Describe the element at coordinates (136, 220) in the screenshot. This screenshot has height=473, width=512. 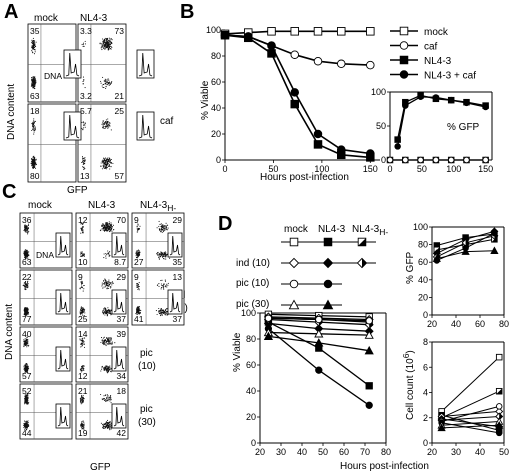
I see `quadrant-percent: 9` at that location.